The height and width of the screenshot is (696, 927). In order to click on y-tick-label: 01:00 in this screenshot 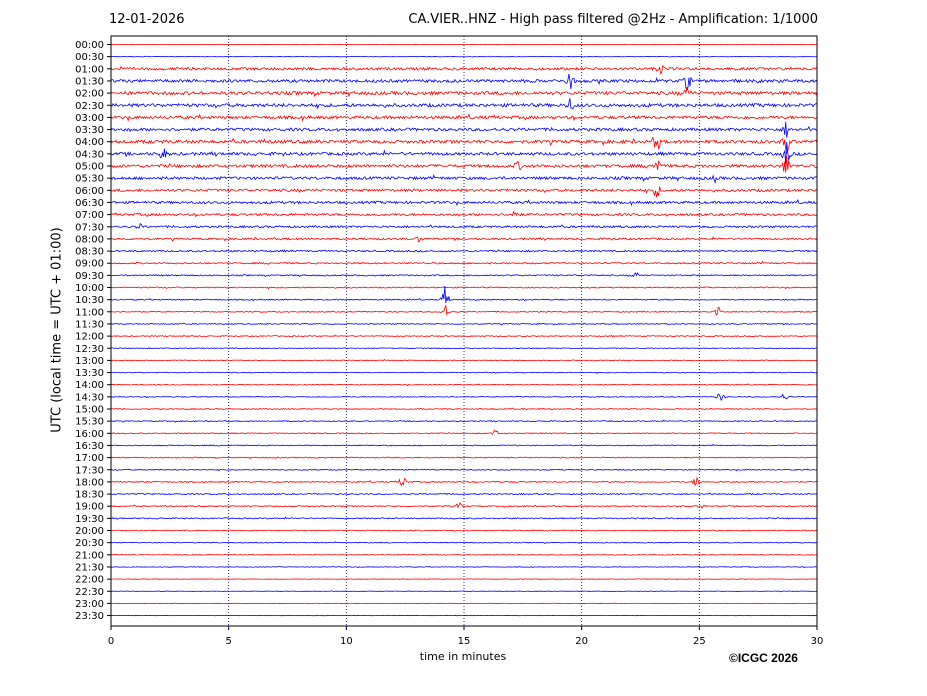, I will do `click(89, 69)`.